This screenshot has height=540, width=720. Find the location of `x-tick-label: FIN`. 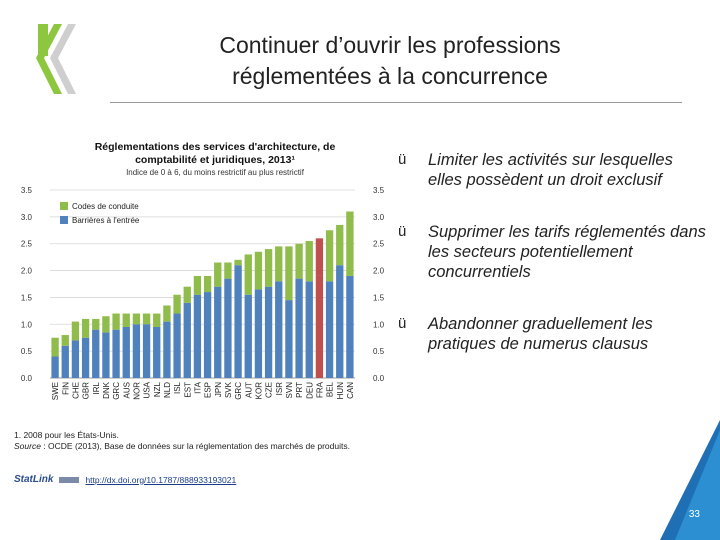

x-tick-label: FIN is located at coordinates (65, 388).